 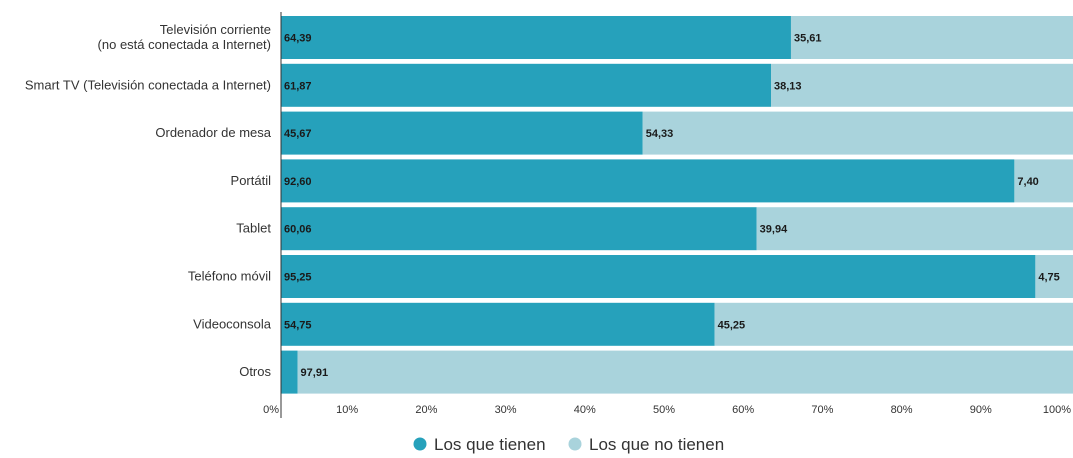 What do you see at coordinates (490, 444) in the screenshot?
I see `legend-label-have: Los que tienen` at bounding box center [490, 444].